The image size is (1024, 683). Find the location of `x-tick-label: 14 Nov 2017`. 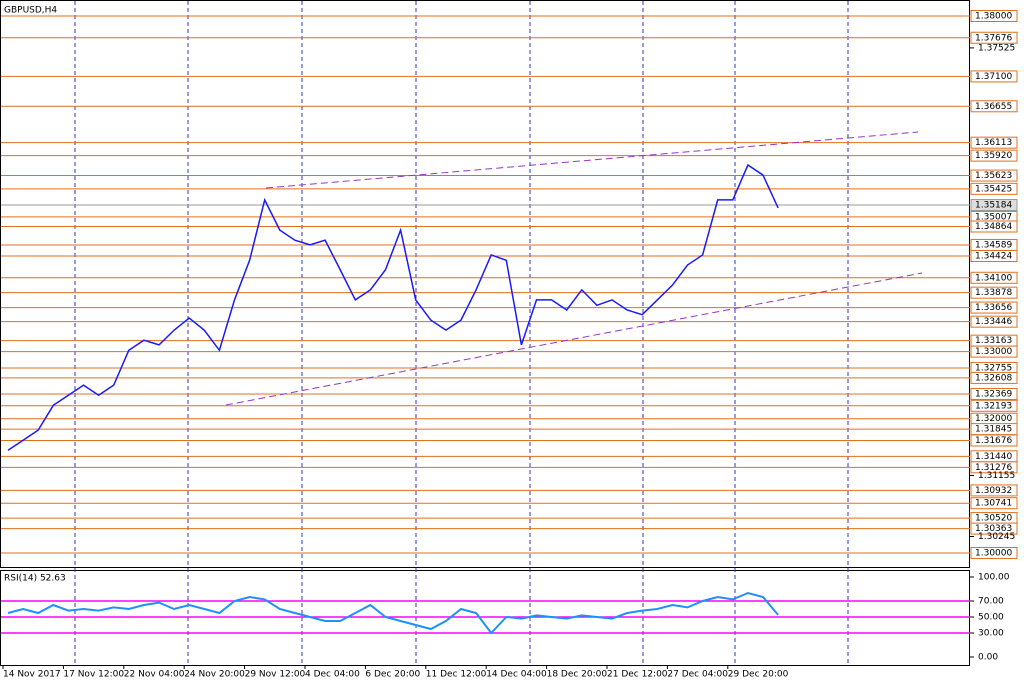

x-tick-label: 14 Nov 2017 is located at coordinates (32, 675).